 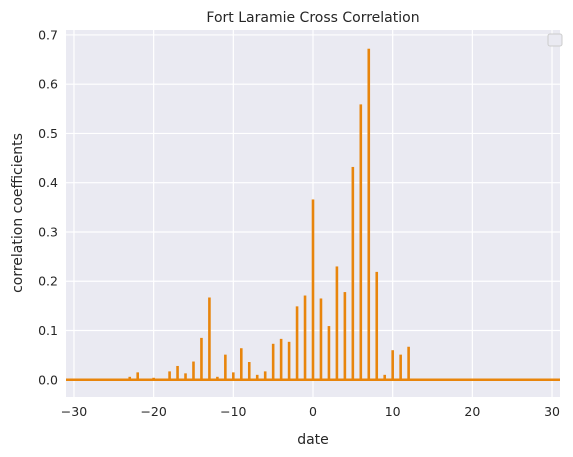 I want to click on y-axis-label: correlation coefficients, so click(x=18, y=213).